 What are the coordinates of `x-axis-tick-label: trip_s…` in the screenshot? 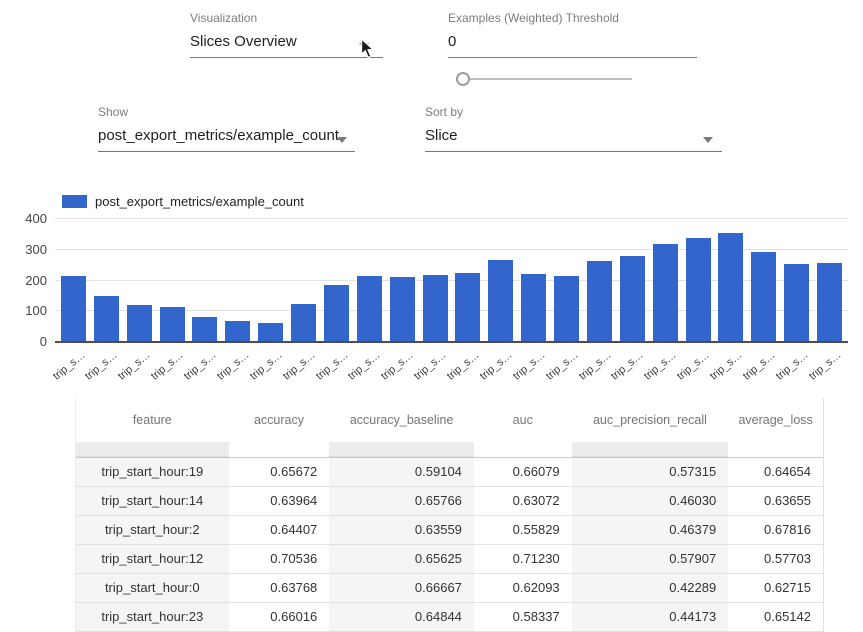 It's located at (69, 366).